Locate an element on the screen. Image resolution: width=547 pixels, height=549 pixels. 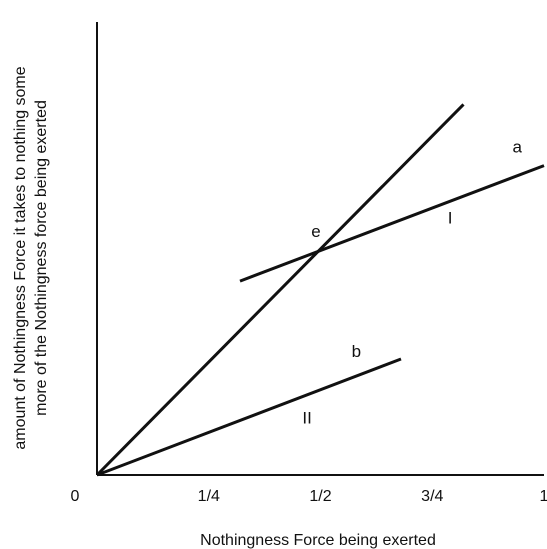
x-tick-label: 1/4 is located at coordinates (209, 496).